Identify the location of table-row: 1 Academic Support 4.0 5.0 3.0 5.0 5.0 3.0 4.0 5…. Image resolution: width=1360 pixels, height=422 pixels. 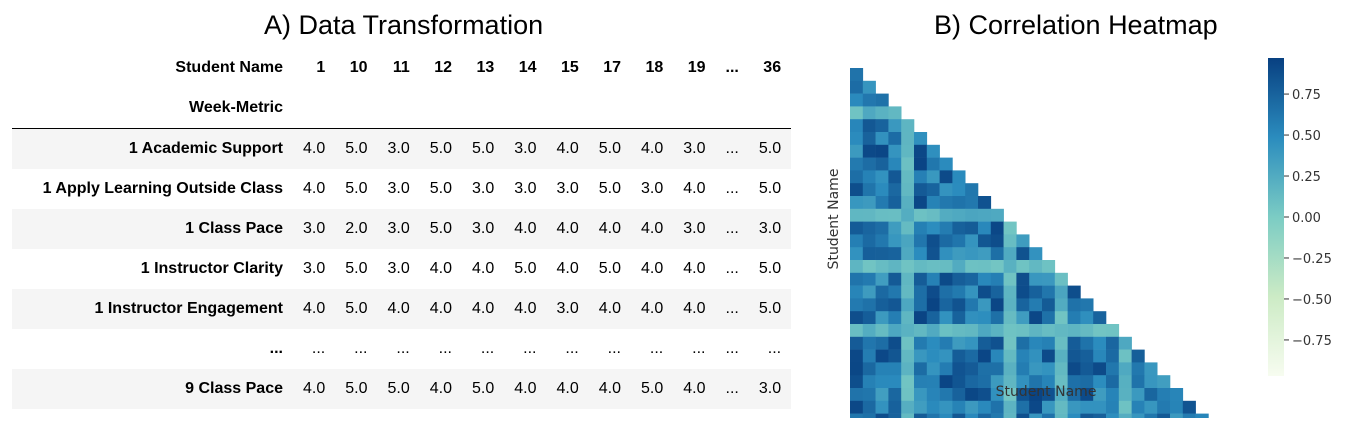
(402, 148).